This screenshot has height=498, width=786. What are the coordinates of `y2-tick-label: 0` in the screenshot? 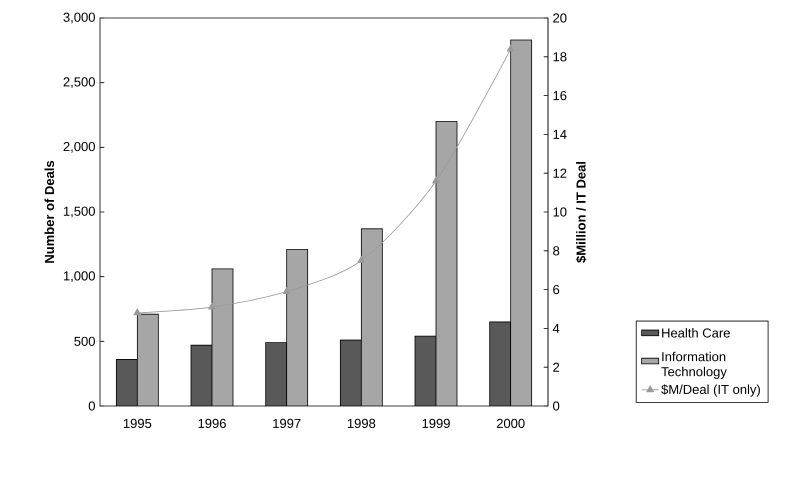 It's located at (556, 406).